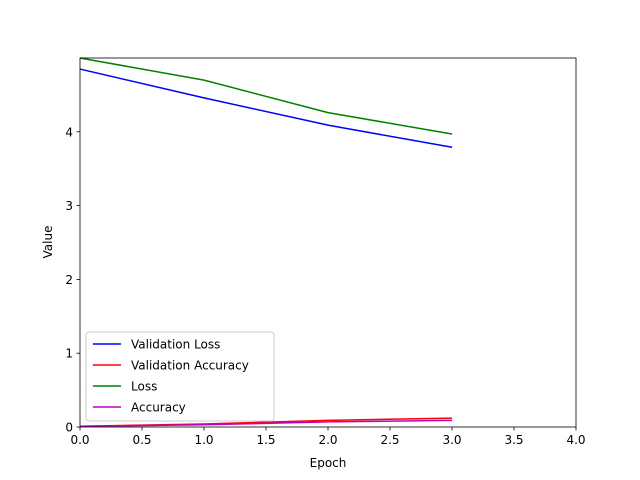  What do you see at coordinates (451, 440) in the screenshot?
I see `x-tick-label-6: 3.0` at bounding box center [451, 440].